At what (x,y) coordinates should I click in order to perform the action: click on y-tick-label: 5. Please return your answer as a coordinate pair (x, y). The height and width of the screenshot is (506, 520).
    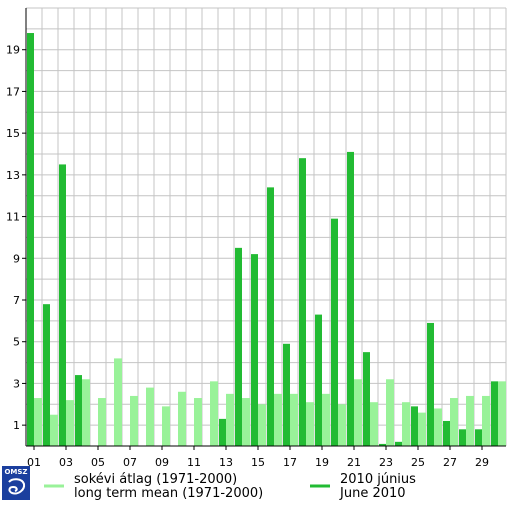
    Looking at the image, I should click on (16, 342).